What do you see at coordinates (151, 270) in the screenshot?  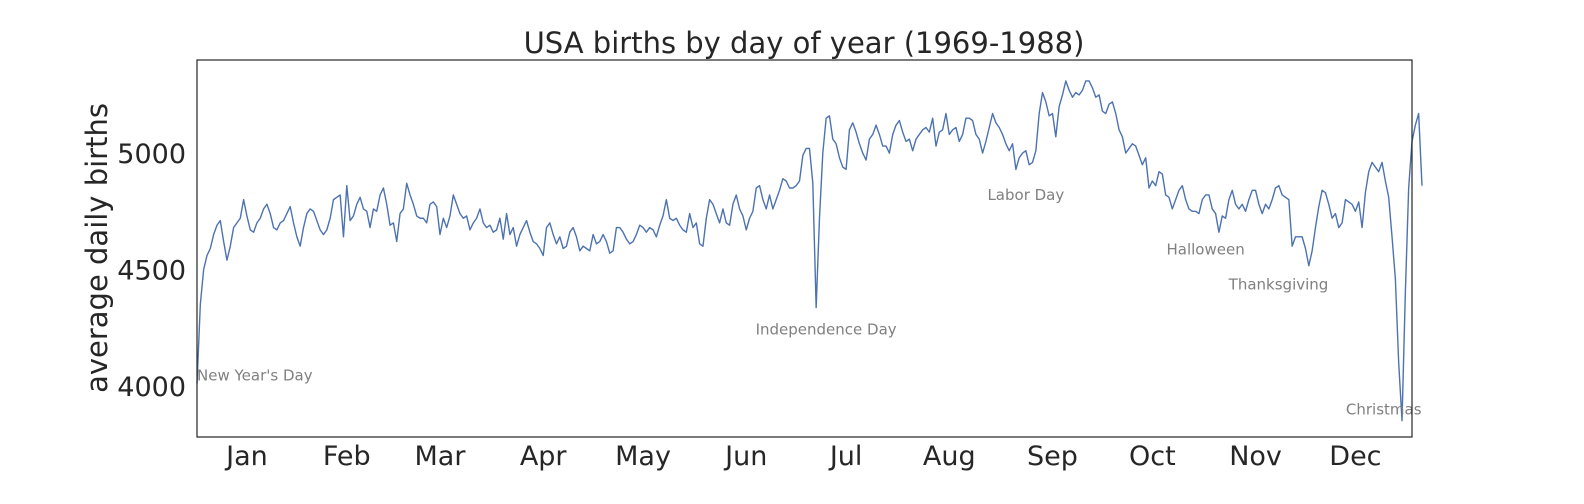 I see `y-tick-label: 4500` at bounding box center [151, 270].